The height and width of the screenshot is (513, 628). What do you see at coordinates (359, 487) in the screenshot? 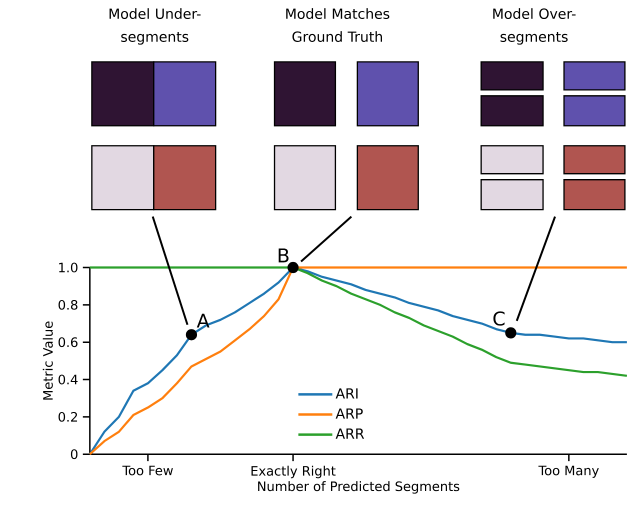
I see `x-axis-title: Number of Predicted Segments` at bounding box center [359, 487].